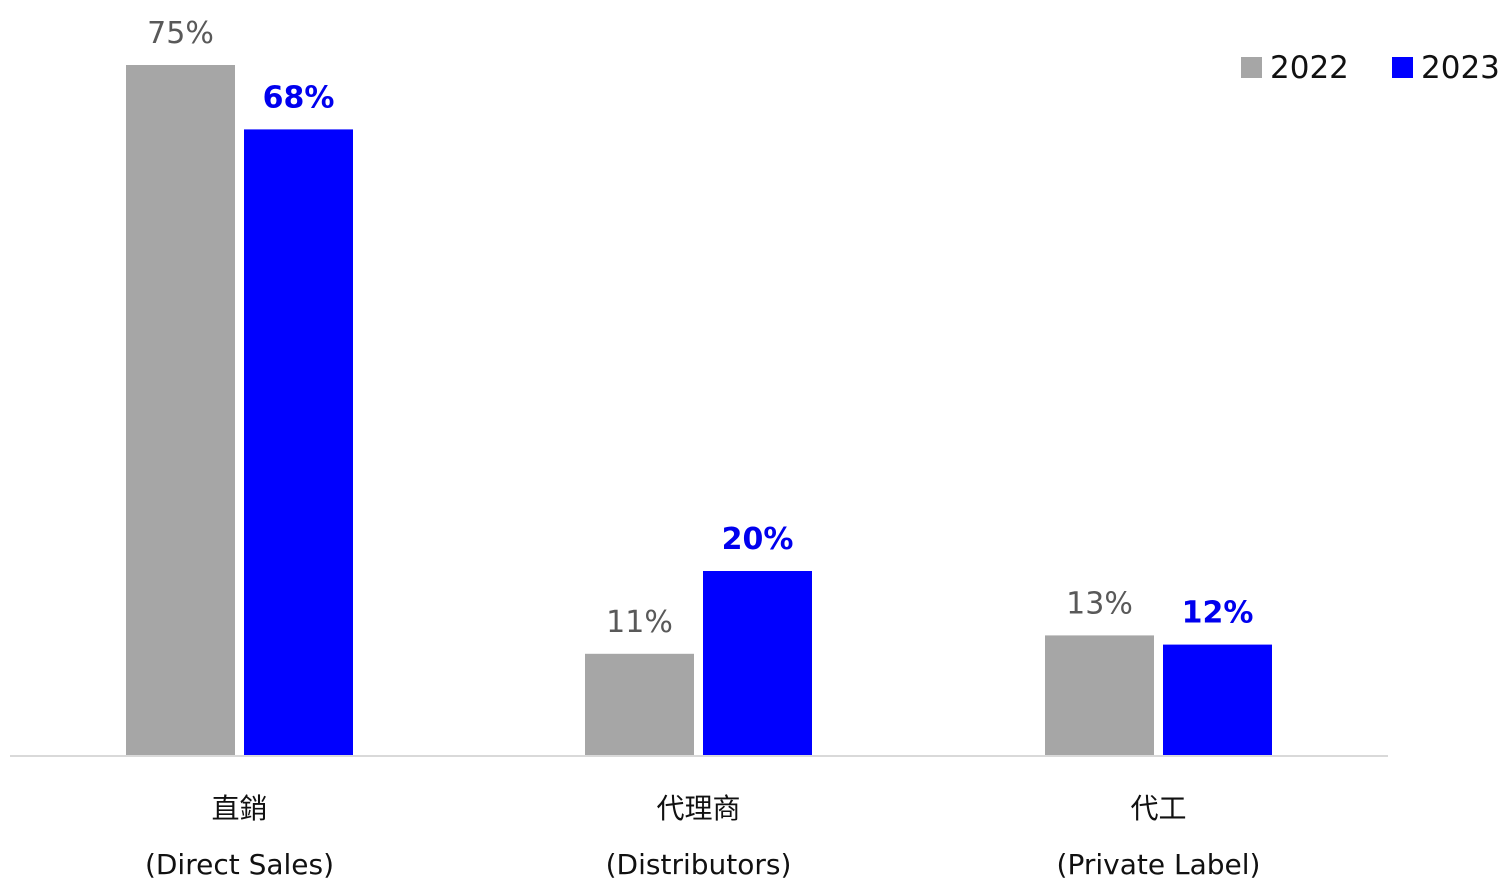  I want to click on category-label-2-line1: 代工, so click(1158, 808).